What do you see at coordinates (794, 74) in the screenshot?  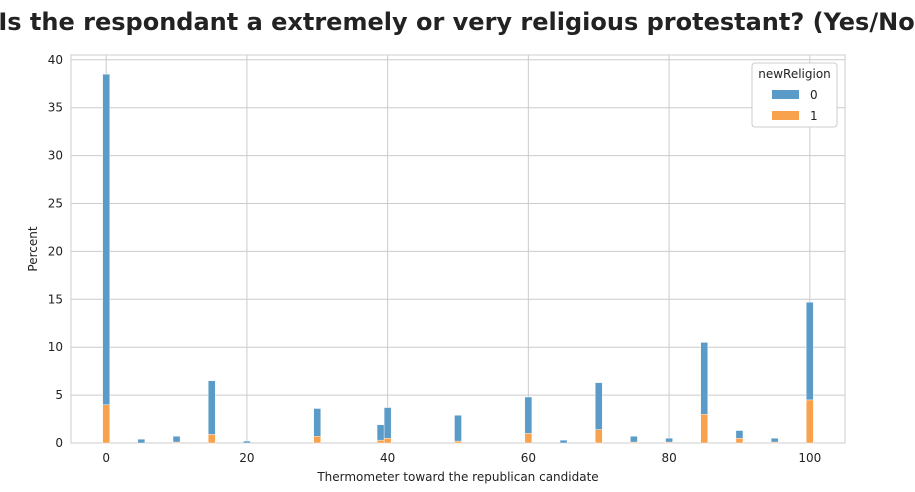 I see `legend-title: newReligion` at bounding box center [794, 74].